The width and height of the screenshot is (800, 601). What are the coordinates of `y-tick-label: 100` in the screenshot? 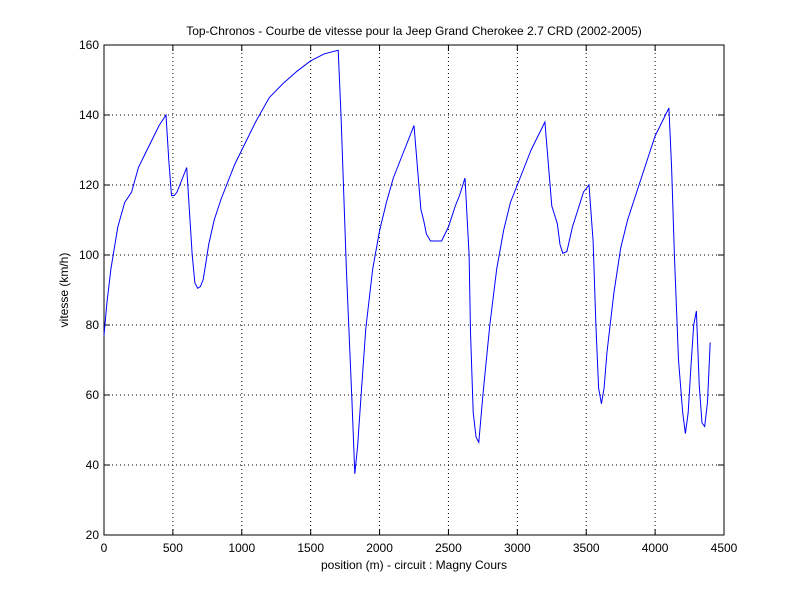 It's located at (89, 255).